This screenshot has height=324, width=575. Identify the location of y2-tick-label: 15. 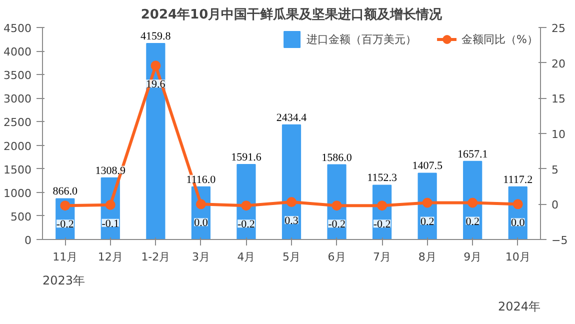
(559, 99).